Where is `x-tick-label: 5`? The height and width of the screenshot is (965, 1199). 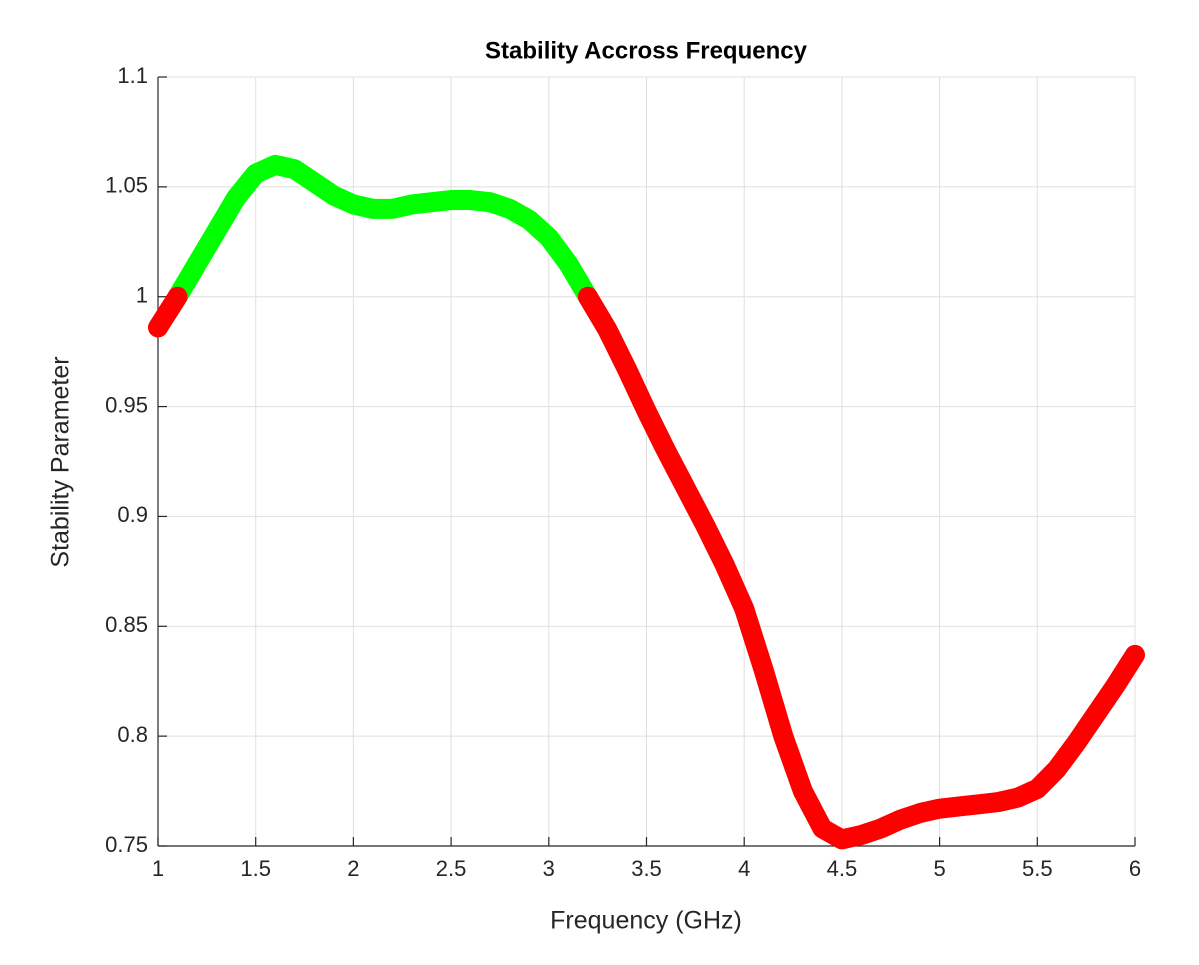 x-tick-label: 5 is located at coordinates (939, 868).